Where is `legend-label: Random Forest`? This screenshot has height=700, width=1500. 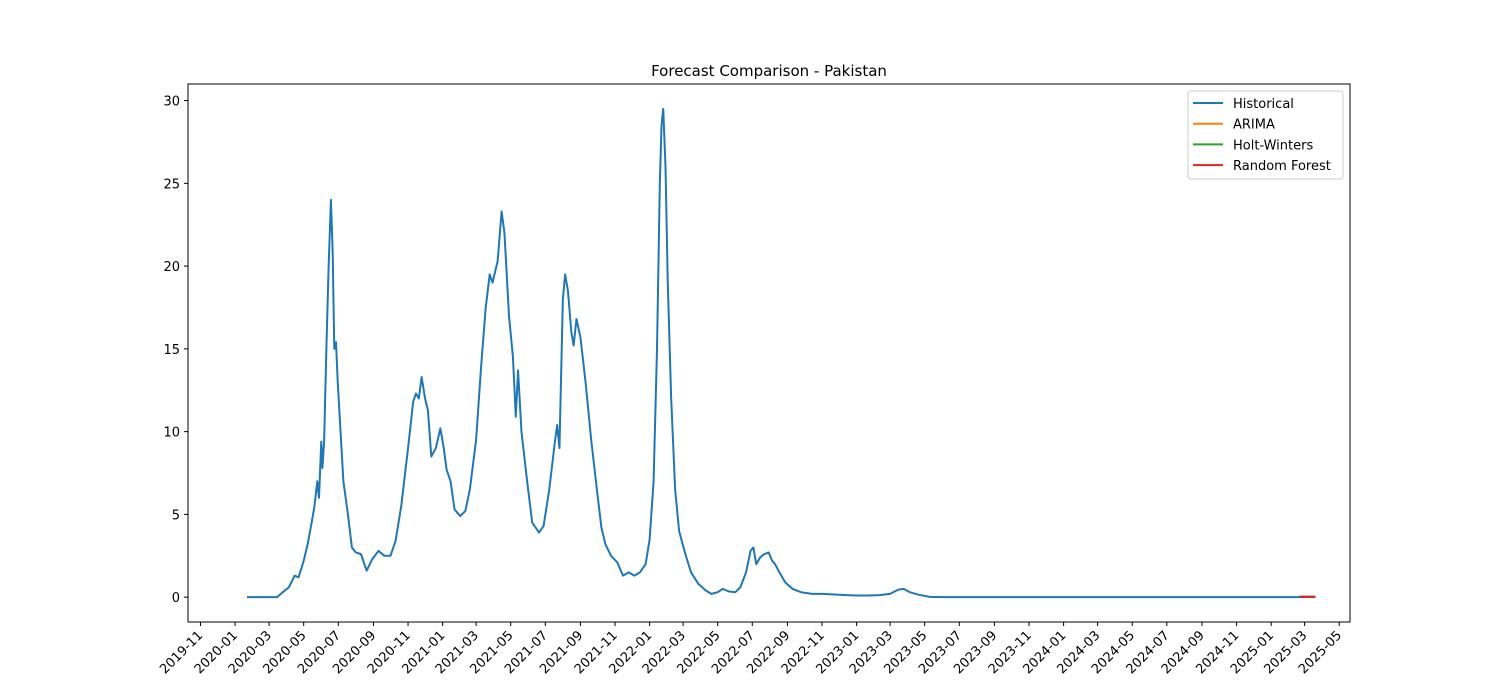
legend-label: Random Forest is located at coordinates (1282, 166).